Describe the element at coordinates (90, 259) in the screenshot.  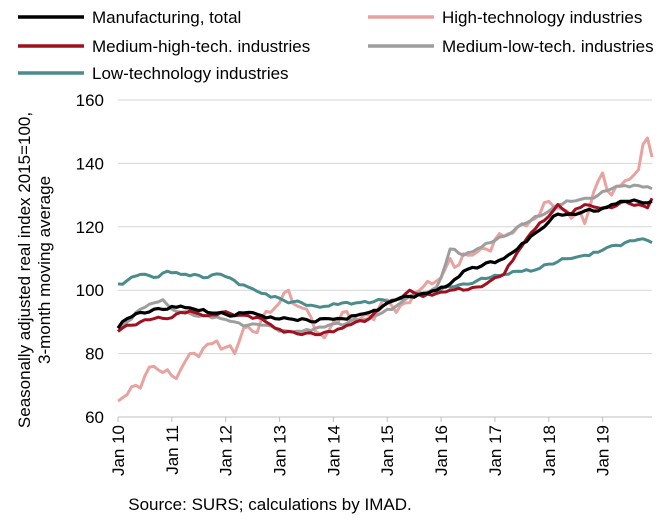
I see `y-axis-ticks: 60 80 100 120 140 160` at that location.